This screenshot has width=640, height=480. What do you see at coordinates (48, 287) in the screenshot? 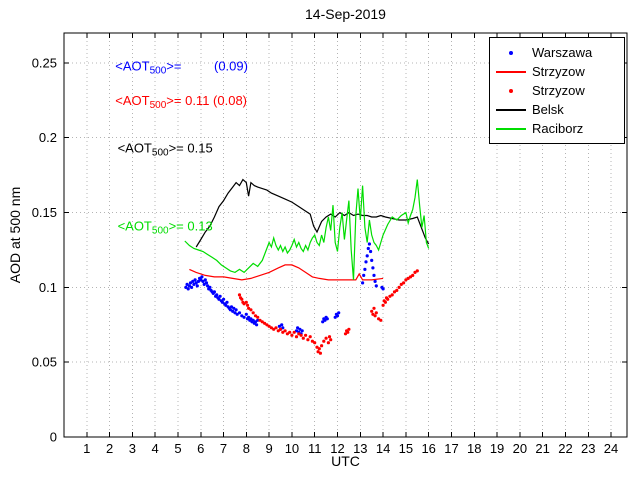
I see `y-tick-label: 0.1` at bounding box center [48, 287].